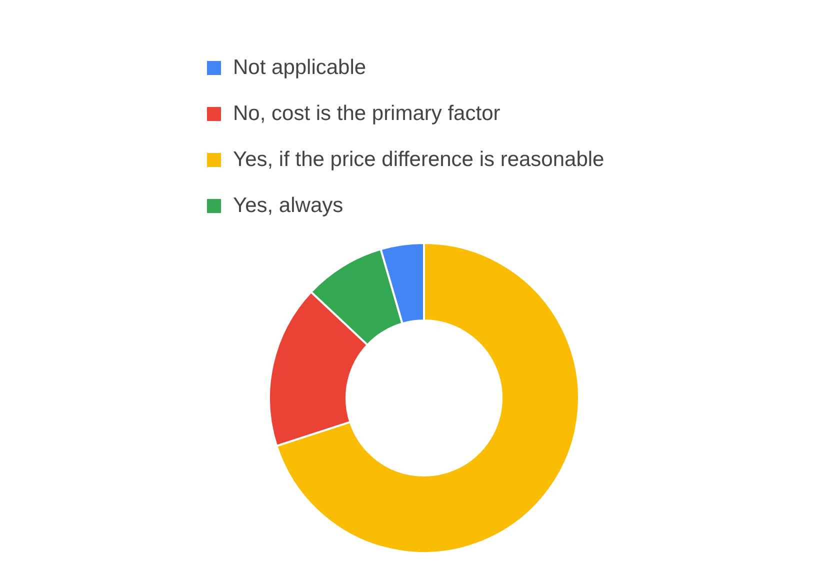 This screenshot has width=822, height=565. I want to click on legend-label: Yes, always, so click(288, 206).